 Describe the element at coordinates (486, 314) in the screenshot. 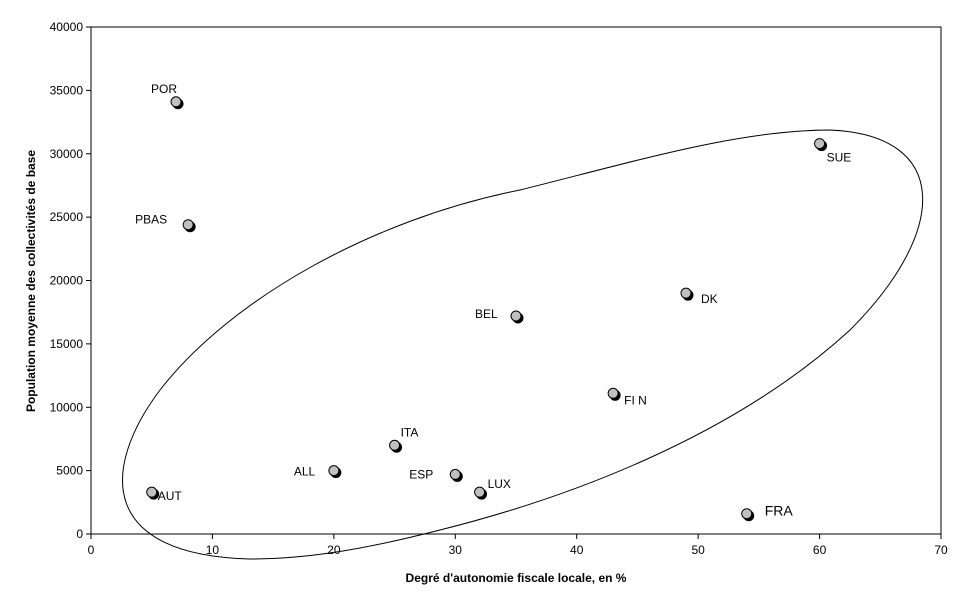

I see `point-label-bel: BEL` at that location.